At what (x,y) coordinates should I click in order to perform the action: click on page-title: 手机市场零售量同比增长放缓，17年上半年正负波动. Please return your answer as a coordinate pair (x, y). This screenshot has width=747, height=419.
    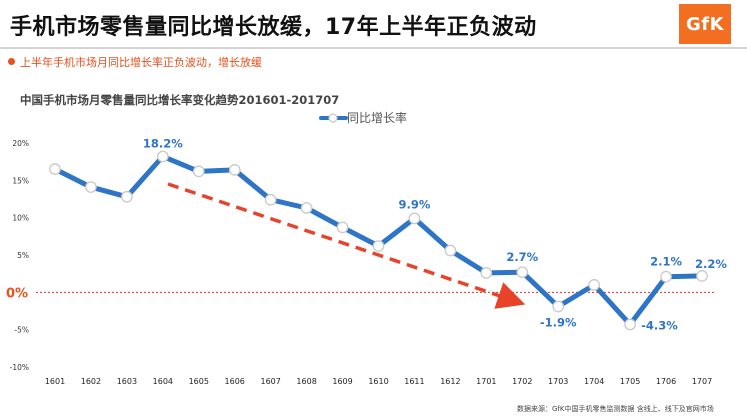
    Looking at the image, I should click on (273, 27).